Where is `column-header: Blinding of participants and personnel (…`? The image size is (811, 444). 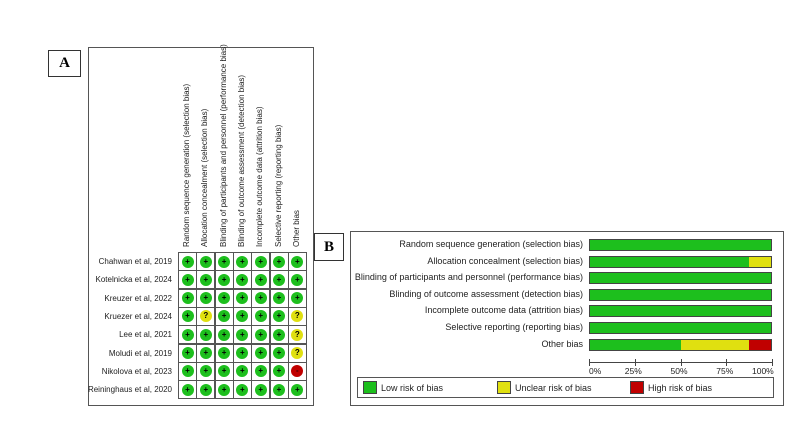 column-header: Blinding of participants and personnel (… is located at coordinates (223, 145).